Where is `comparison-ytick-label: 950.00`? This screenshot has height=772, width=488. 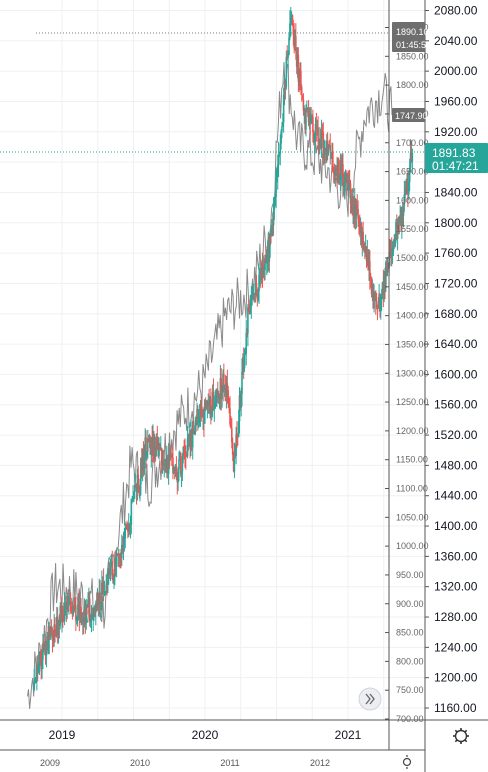 comparison-ytick-label: 950.00 is located at coordinates (410, 575).